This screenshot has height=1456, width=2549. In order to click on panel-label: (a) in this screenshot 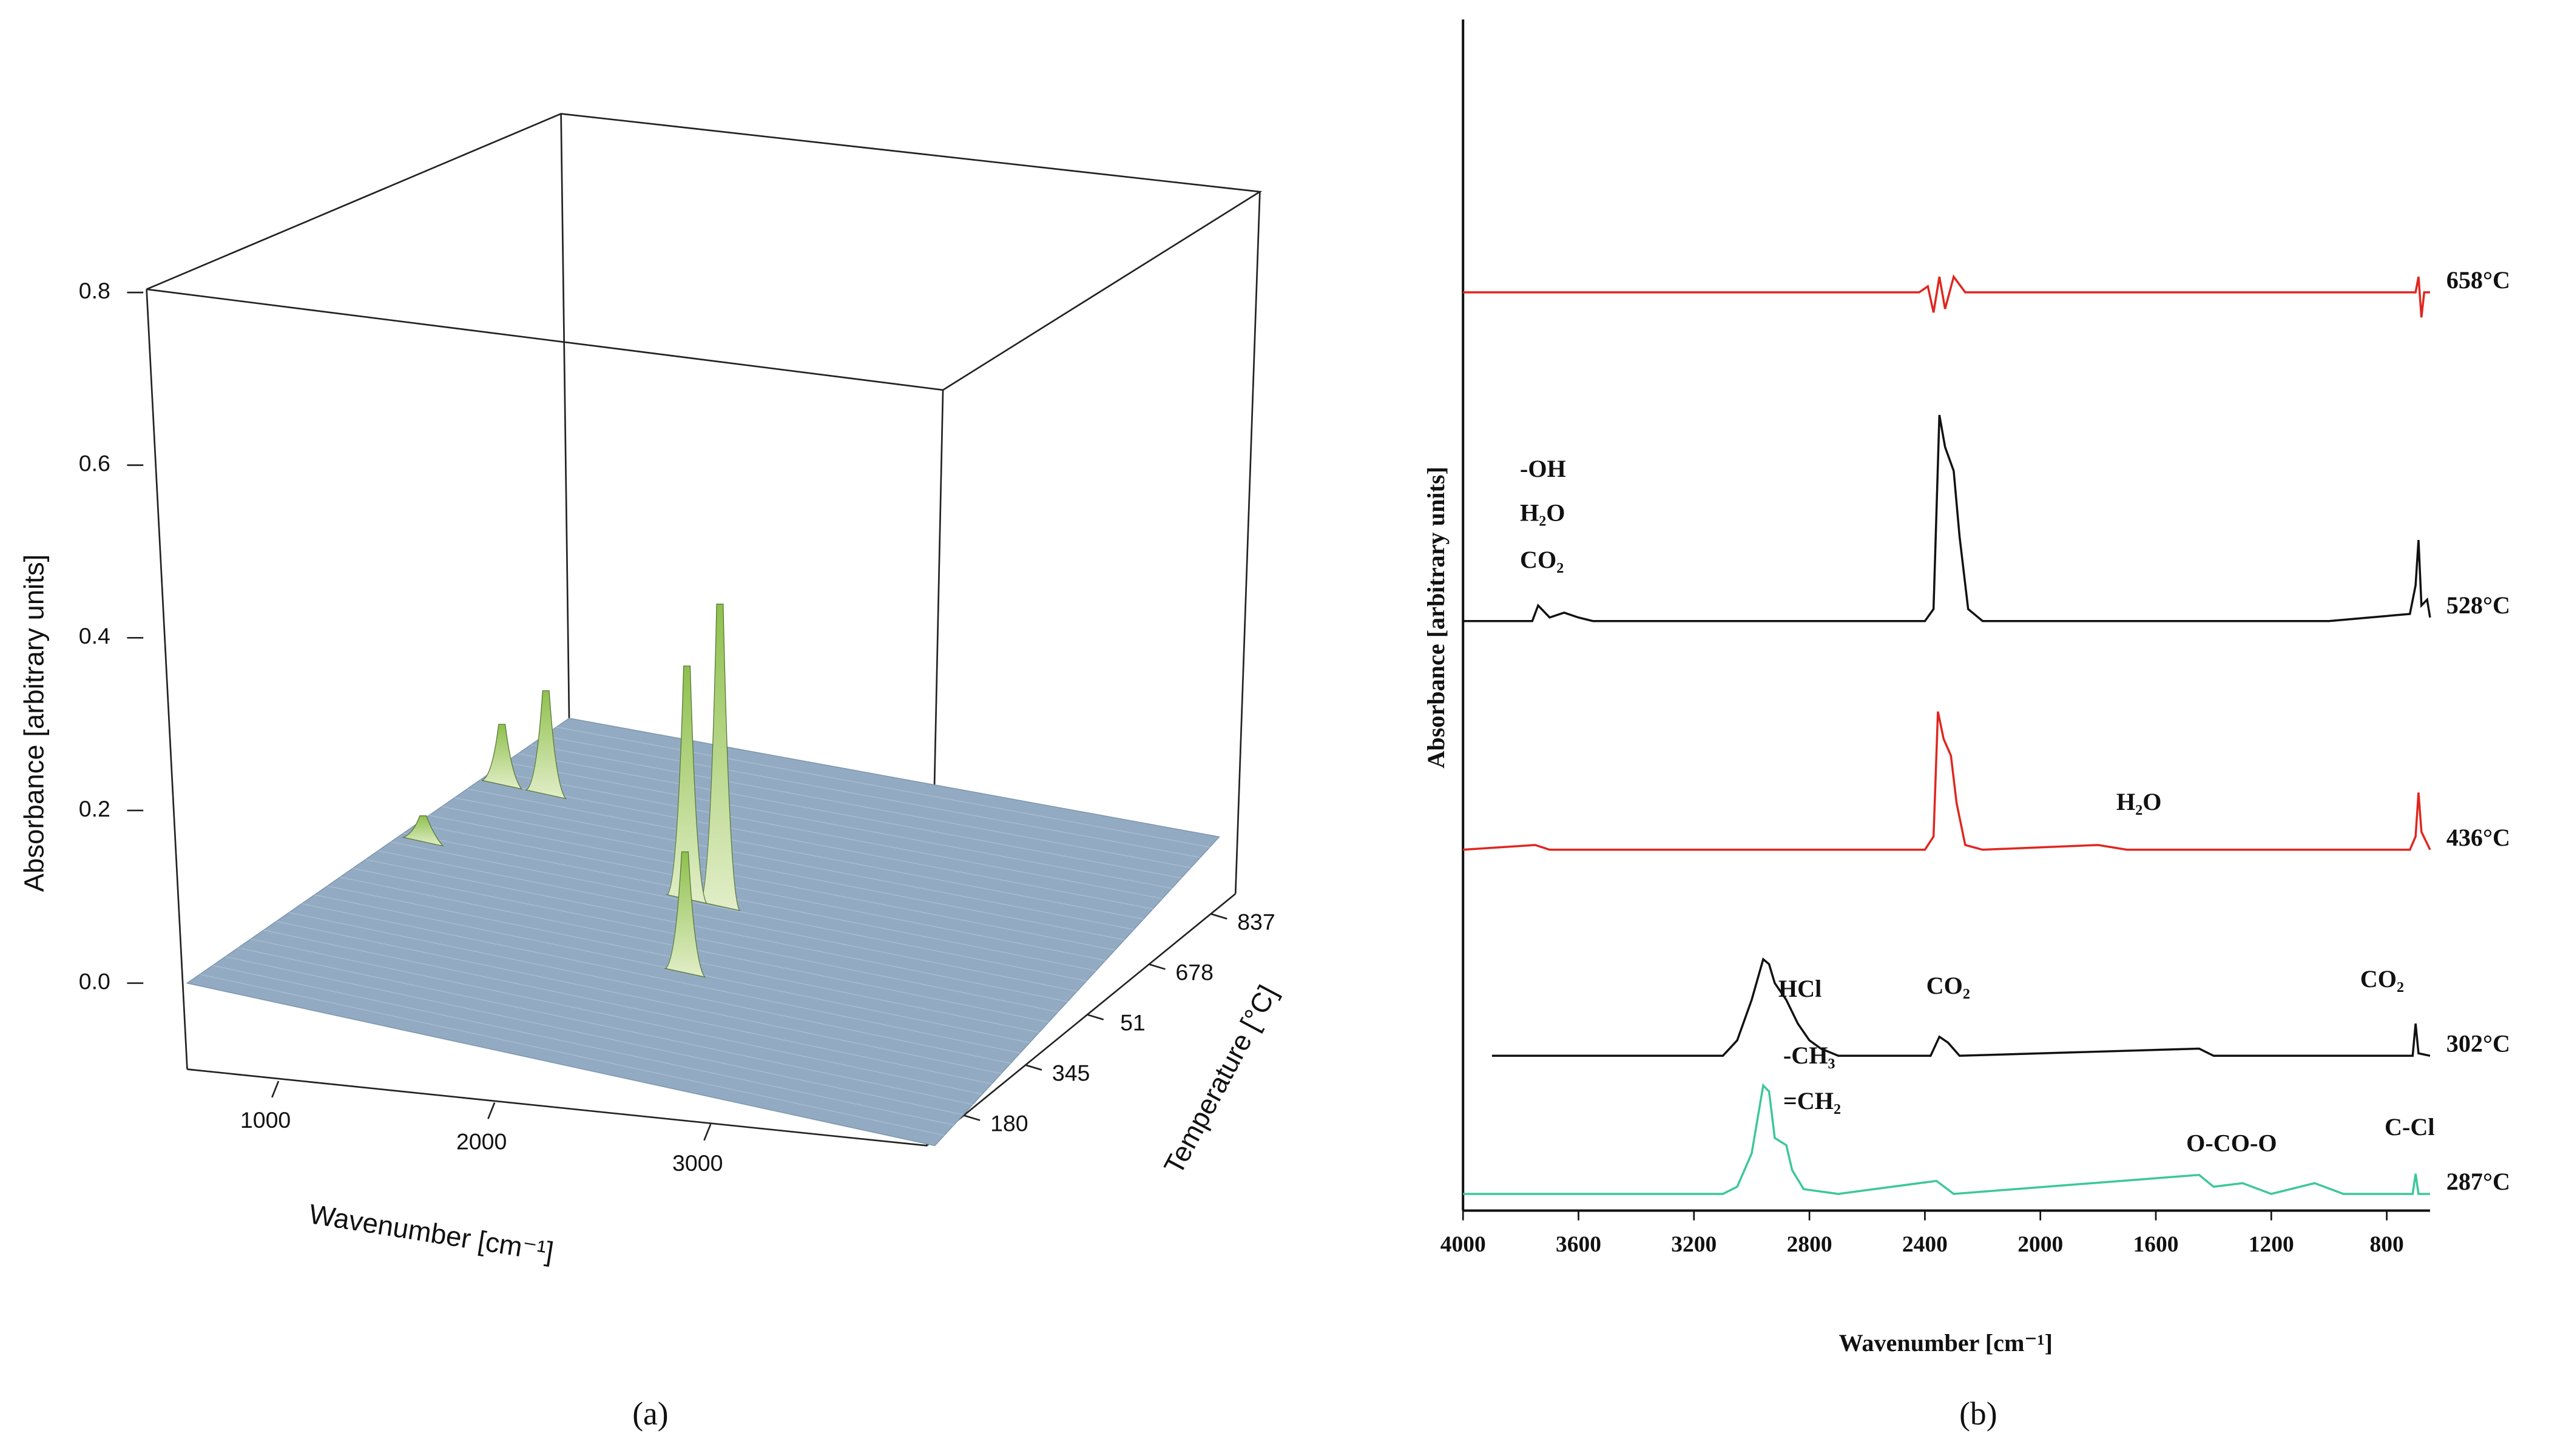, I will do `click(650, 1413)`.